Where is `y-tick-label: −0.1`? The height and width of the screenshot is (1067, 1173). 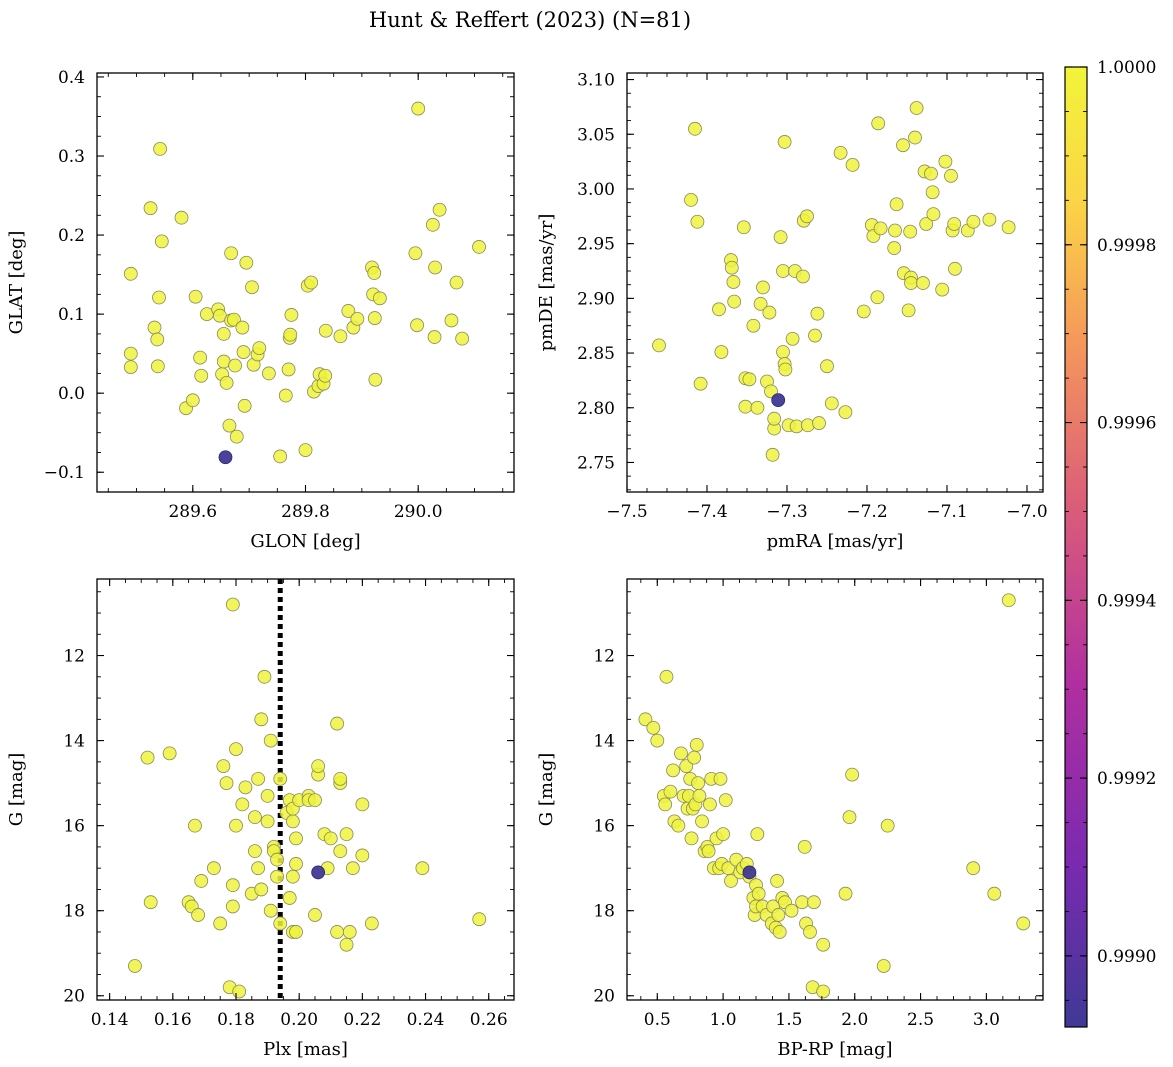
y-tick-label: −0.1 is located at coordinates (64, 473).